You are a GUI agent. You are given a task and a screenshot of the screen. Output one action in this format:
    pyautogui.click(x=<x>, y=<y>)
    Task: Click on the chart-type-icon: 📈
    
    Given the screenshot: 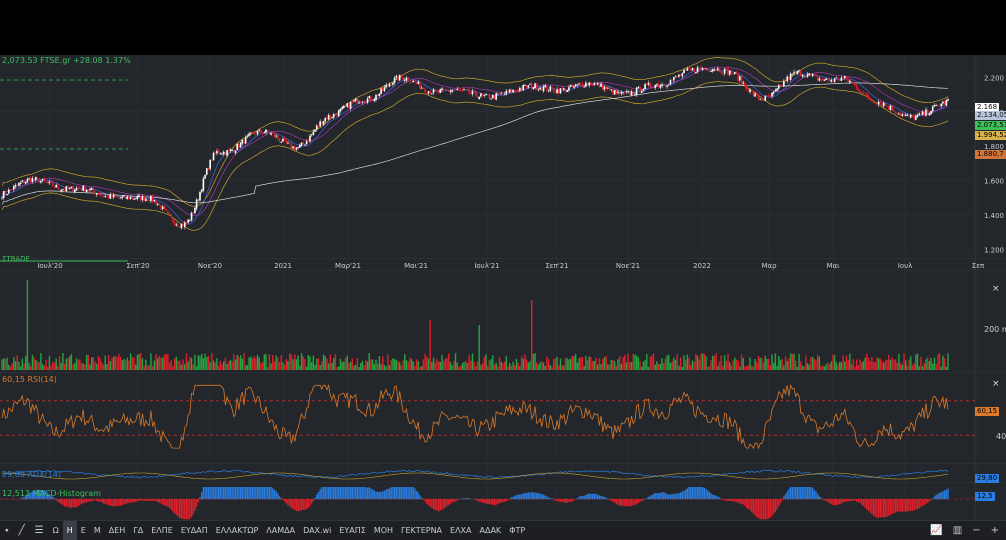 What is the action you would take?
    pyautogui.click(x=936, y=530)
    